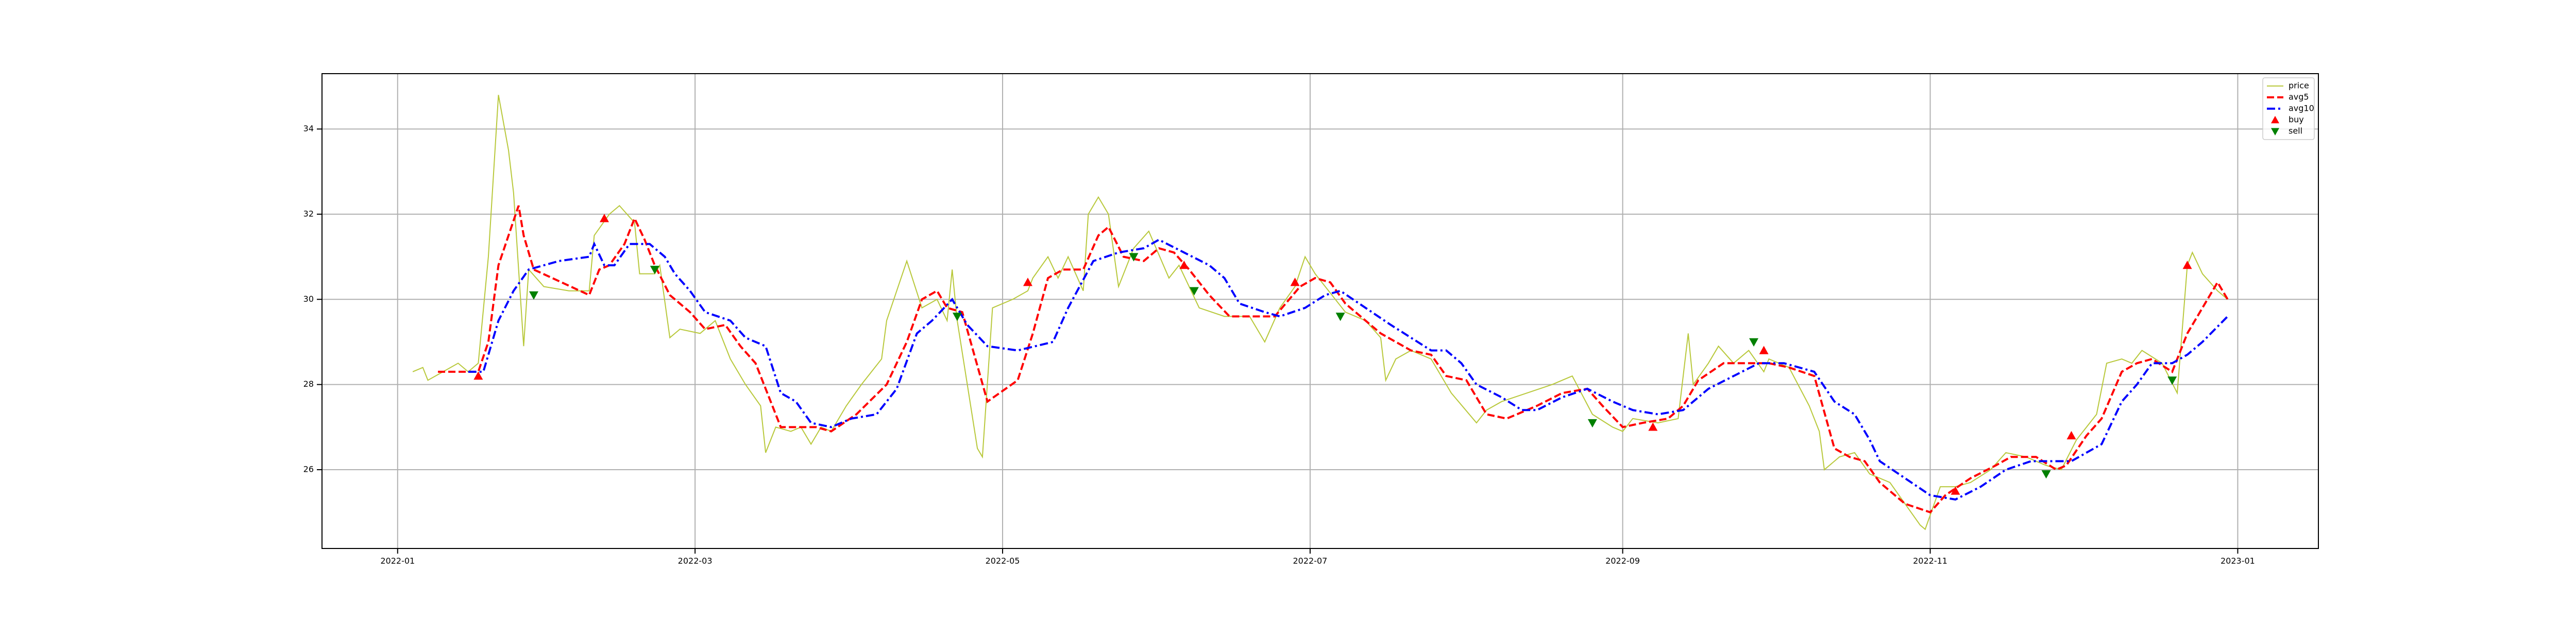 This screenshot has width=2576, height=618. Describe the element at coordinates (308, 299) in the screenshot. I see `y-tick-label: 30` at that location.